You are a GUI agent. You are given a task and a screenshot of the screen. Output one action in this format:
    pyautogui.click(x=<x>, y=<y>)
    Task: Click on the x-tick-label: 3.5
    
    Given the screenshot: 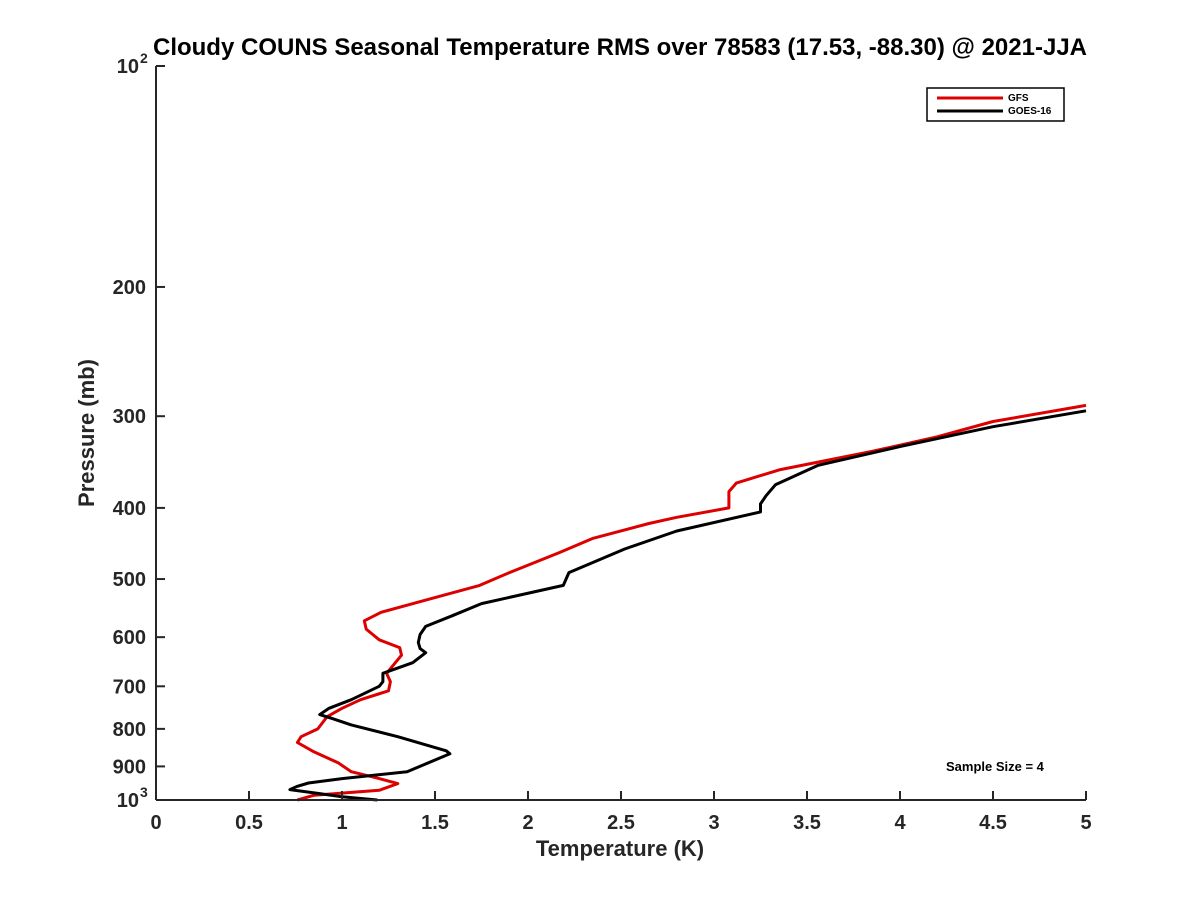 What is the action you would take?
    pyautogui.click(x=807, y=823)
    